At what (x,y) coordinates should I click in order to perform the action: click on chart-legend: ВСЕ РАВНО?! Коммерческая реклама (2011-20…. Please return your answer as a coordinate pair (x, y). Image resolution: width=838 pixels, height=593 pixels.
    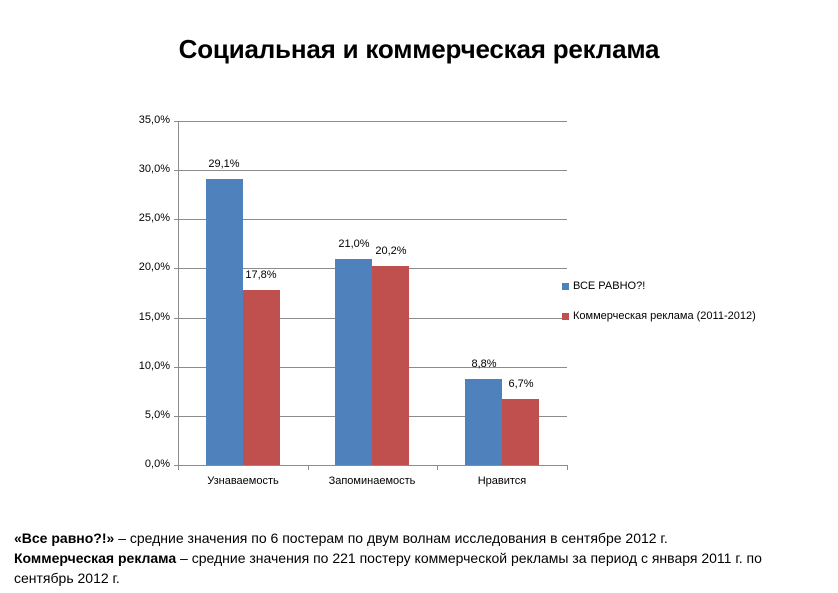
    Looking at the image, I should click on (659, 309).